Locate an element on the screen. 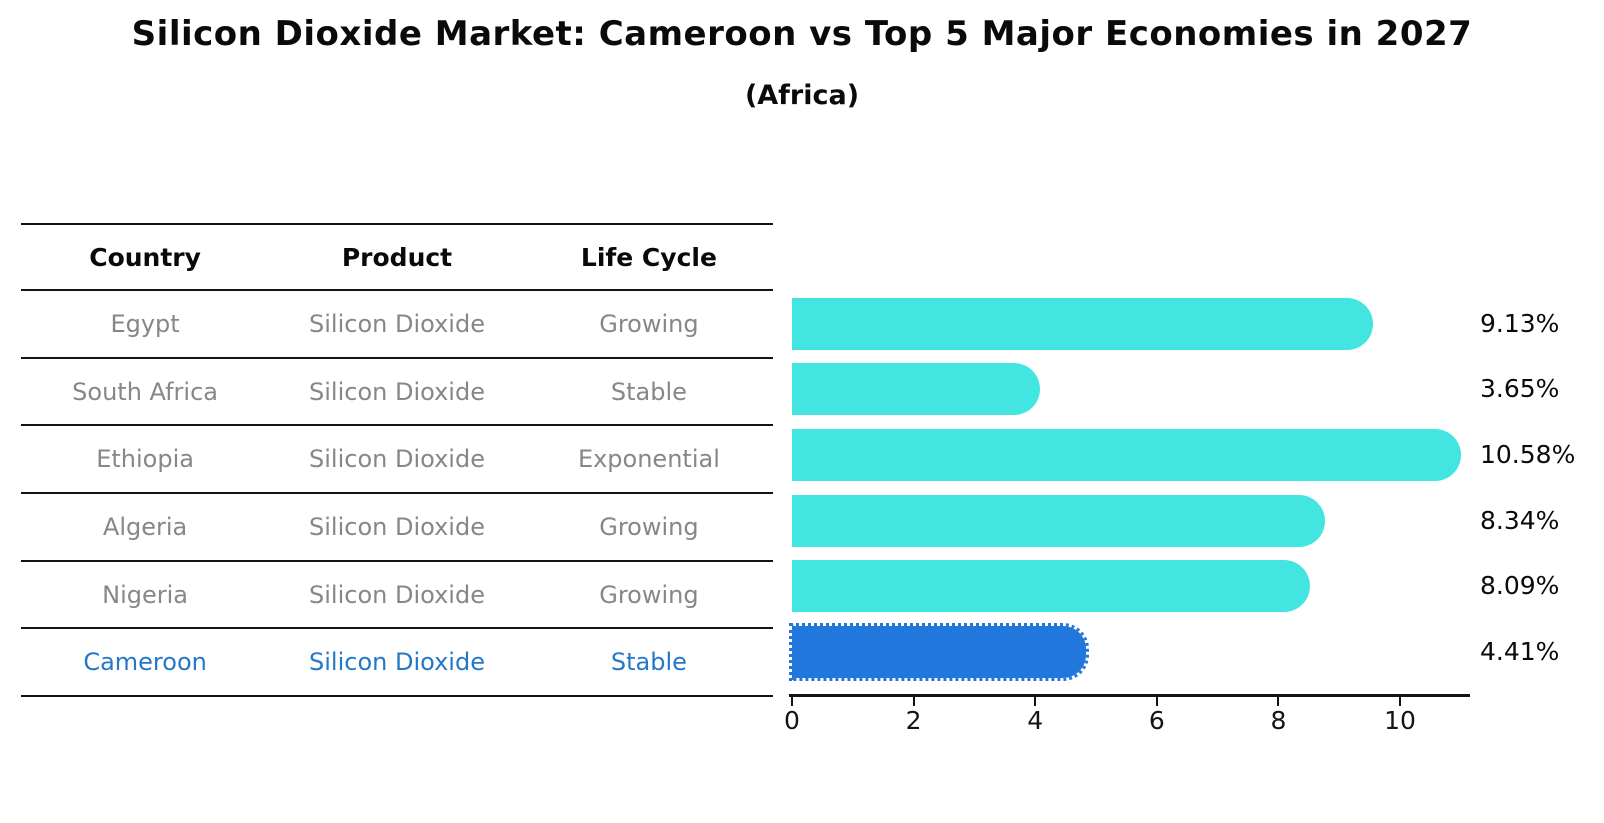 The image size is (1604, 823). bar-ethiopia is located at coordinates (1127, 454).